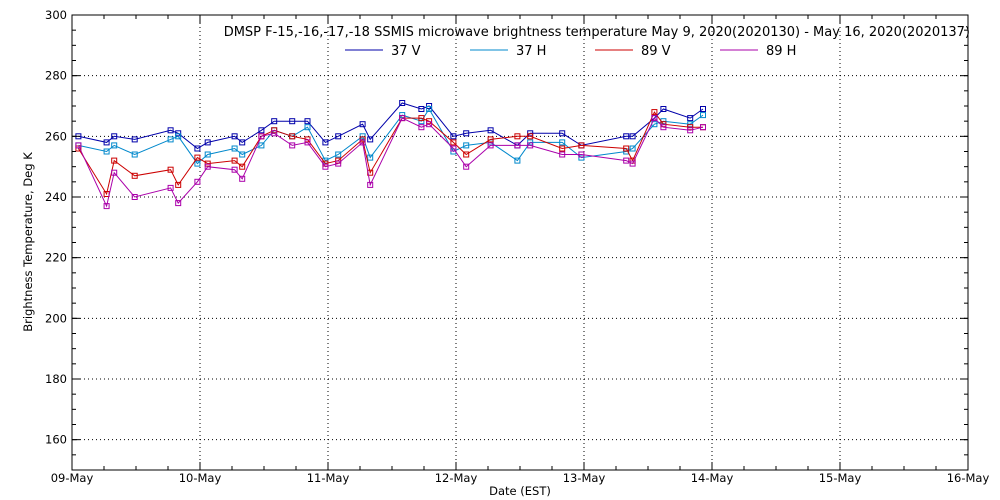  What do you see at coordinates (584, 478) in the screenshot?
I see `x-tick-label: 13-May` at bounding box center [584, 478].